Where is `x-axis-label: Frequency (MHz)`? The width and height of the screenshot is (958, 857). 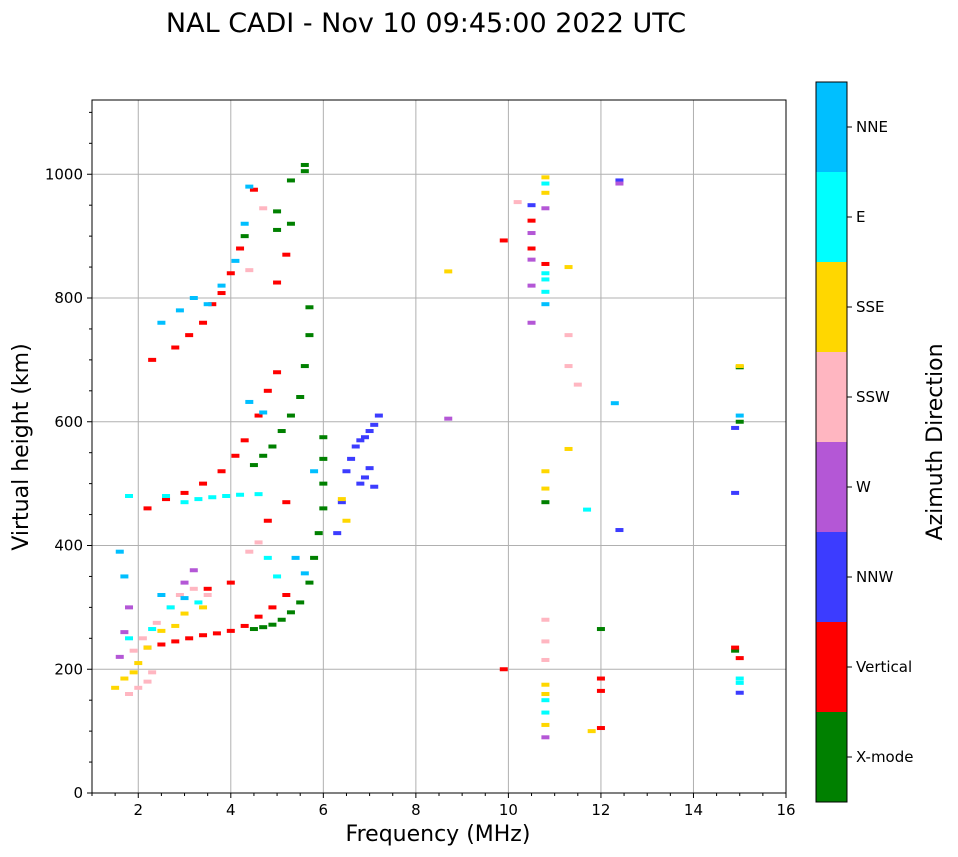
x-axis-label: Frequency (MHz) is located at coordinates (438, 834).